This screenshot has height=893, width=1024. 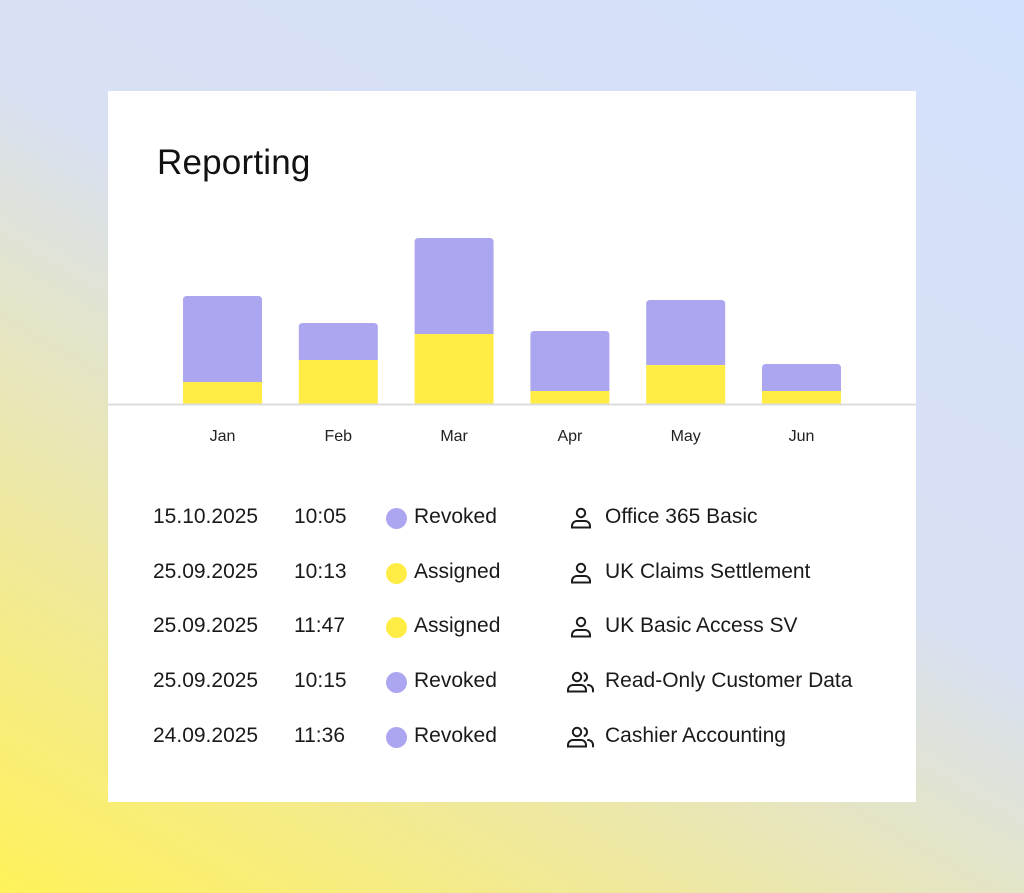 What do you see at coordinates (686, 384) in the screenshot?
I see `bar-assigned-may` at bounding box center [686, 384].